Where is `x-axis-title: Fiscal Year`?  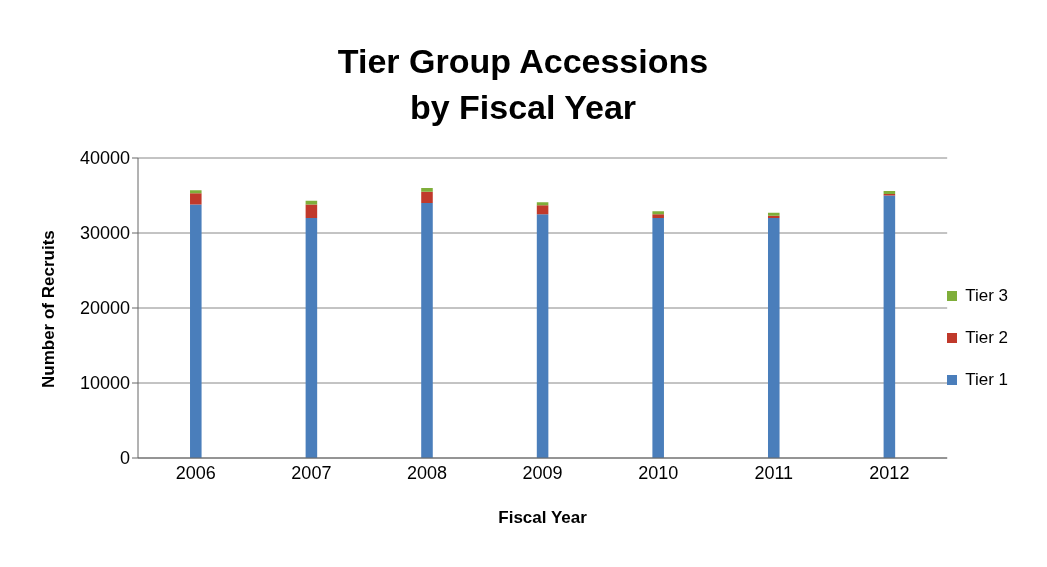 x-axis-title: Fiscal Year is located at coordinates (543, 517).